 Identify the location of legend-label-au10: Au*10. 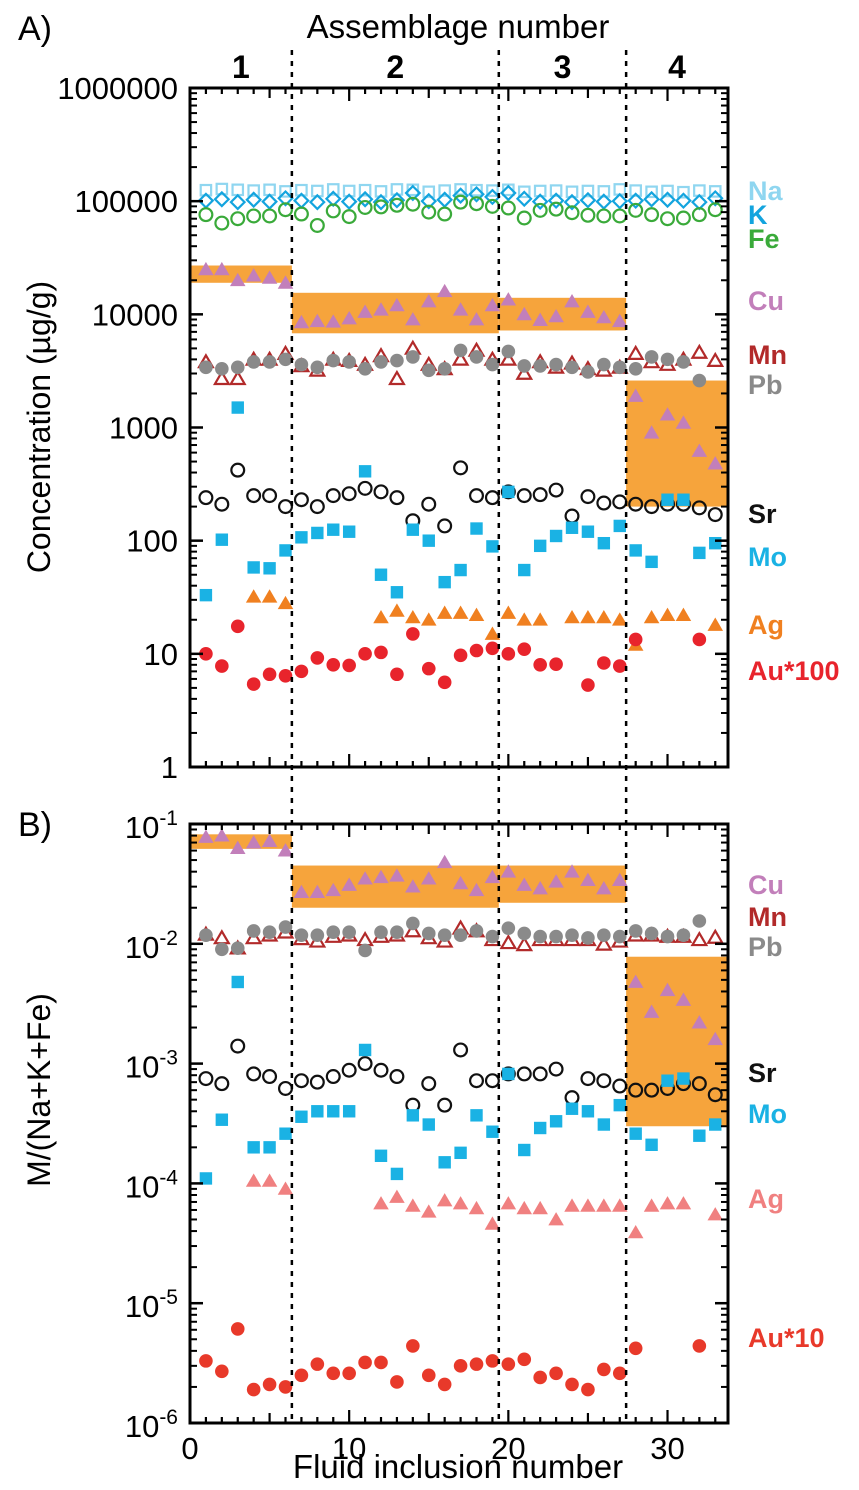
(786, 1338).